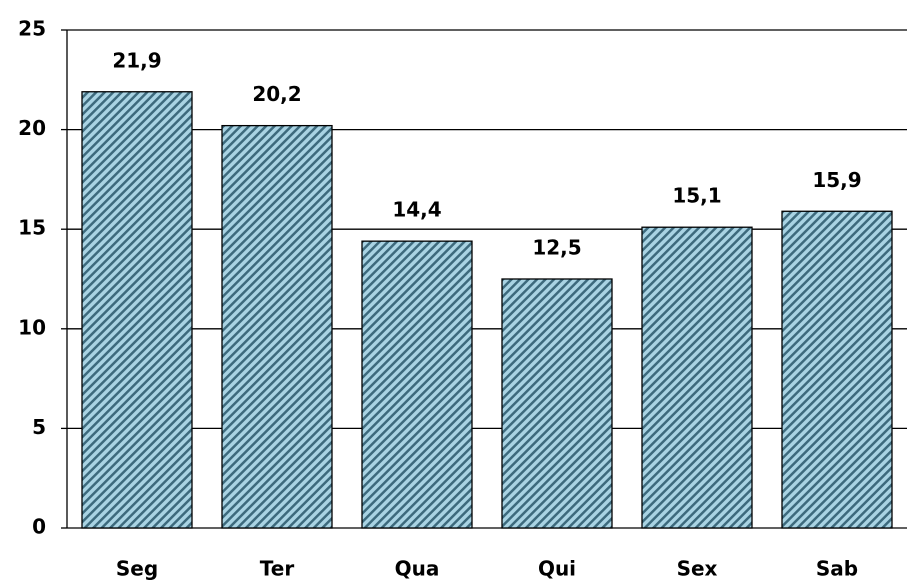 This screenshot has height=586, width=907. I want to click on y-tick-label: 5, so click(39, 427).